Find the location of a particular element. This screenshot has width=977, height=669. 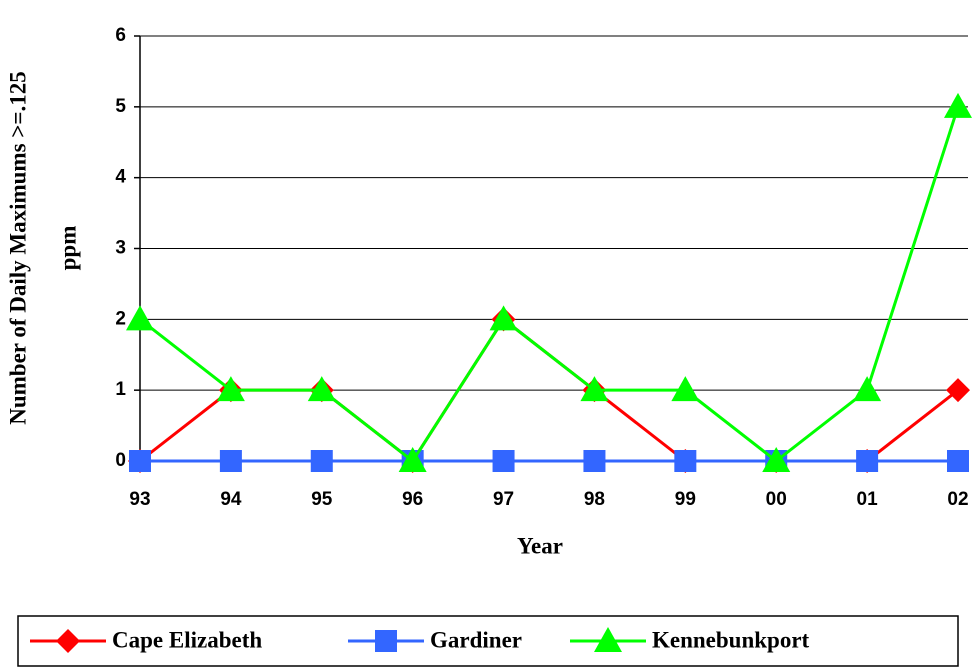

x-tick-label: 02 is located at coordinates (957, 499).